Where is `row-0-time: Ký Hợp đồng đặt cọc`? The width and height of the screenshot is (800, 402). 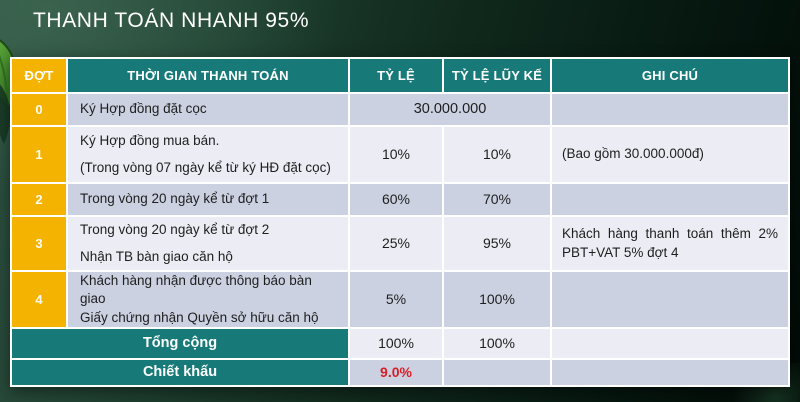
row-0-time: Ký Hợp đồng đặt cọc is located at coordinates (208, 109).